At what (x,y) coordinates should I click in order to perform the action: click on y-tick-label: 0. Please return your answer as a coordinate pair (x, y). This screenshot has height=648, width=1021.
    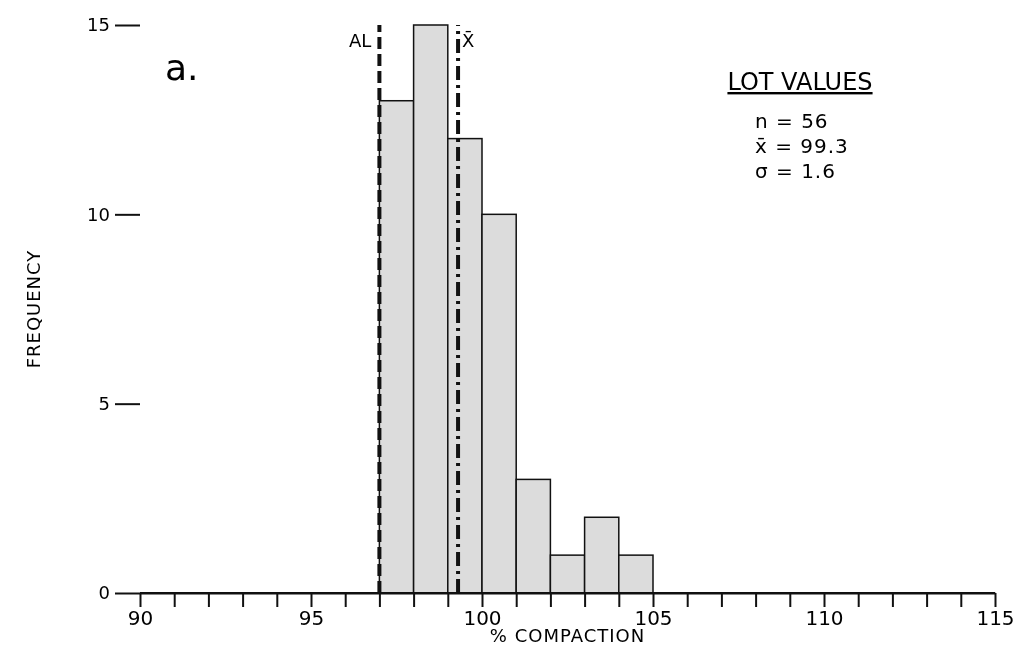
    Looking at the image, I should click on (104, 593).